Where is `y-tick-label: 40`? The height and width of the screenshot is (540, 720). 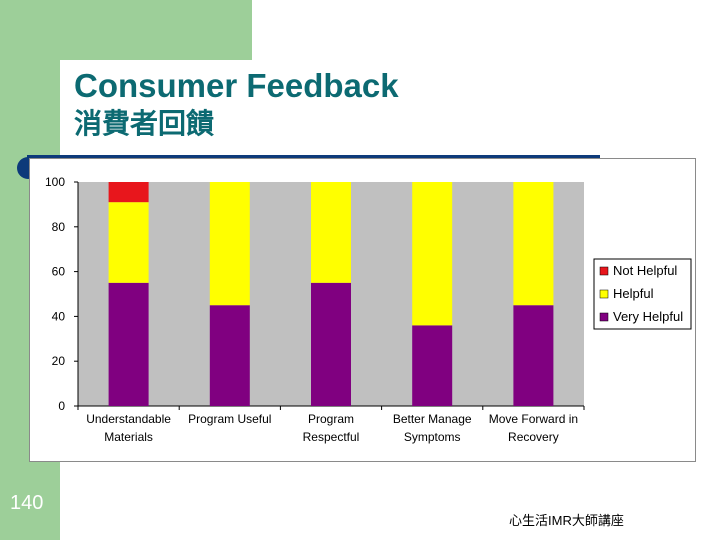
y-tick-label: 40 is located at coordinates (59, 316).